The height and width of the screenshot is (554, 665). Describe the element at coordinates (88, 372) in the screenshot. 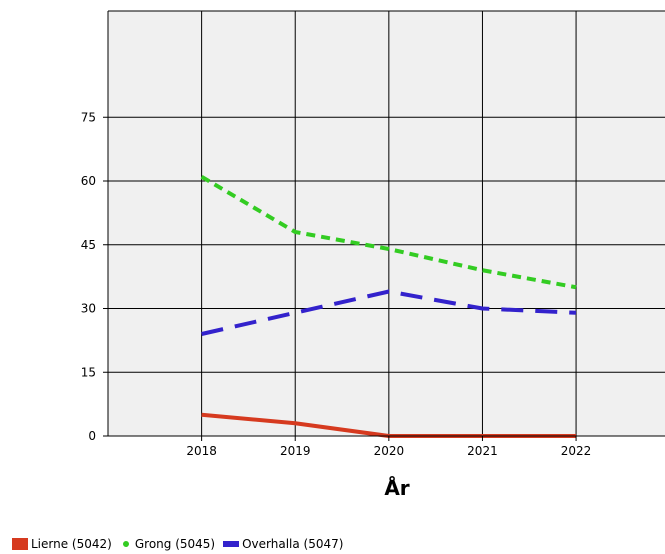

I see `y-tick-label: 15` at that location.